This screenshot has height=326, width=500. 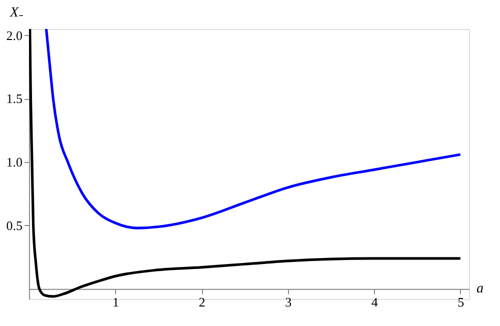 I want to click on x-tick-label: 5, so click(x=461, y=302).